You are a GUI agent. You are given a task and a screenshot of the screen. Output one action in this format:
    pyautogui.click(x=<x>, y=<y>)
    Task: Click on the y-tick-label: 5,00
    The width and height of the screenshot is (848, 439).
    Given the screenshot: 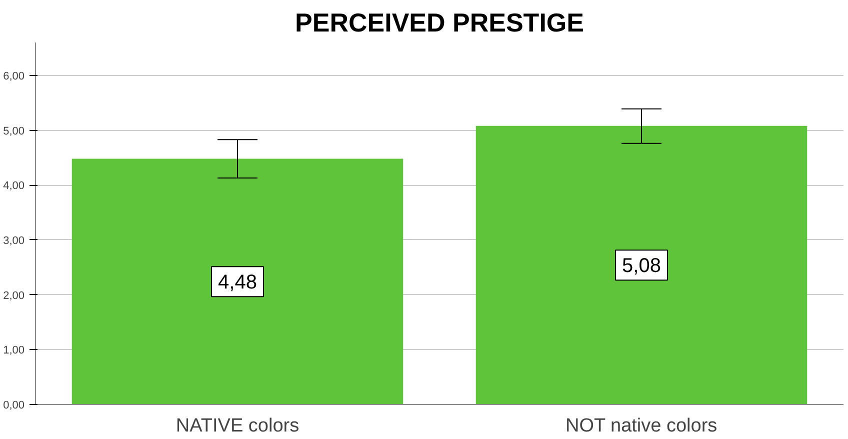 What is the action you would take?
    pyautogui.click(x=14, y=131)
    